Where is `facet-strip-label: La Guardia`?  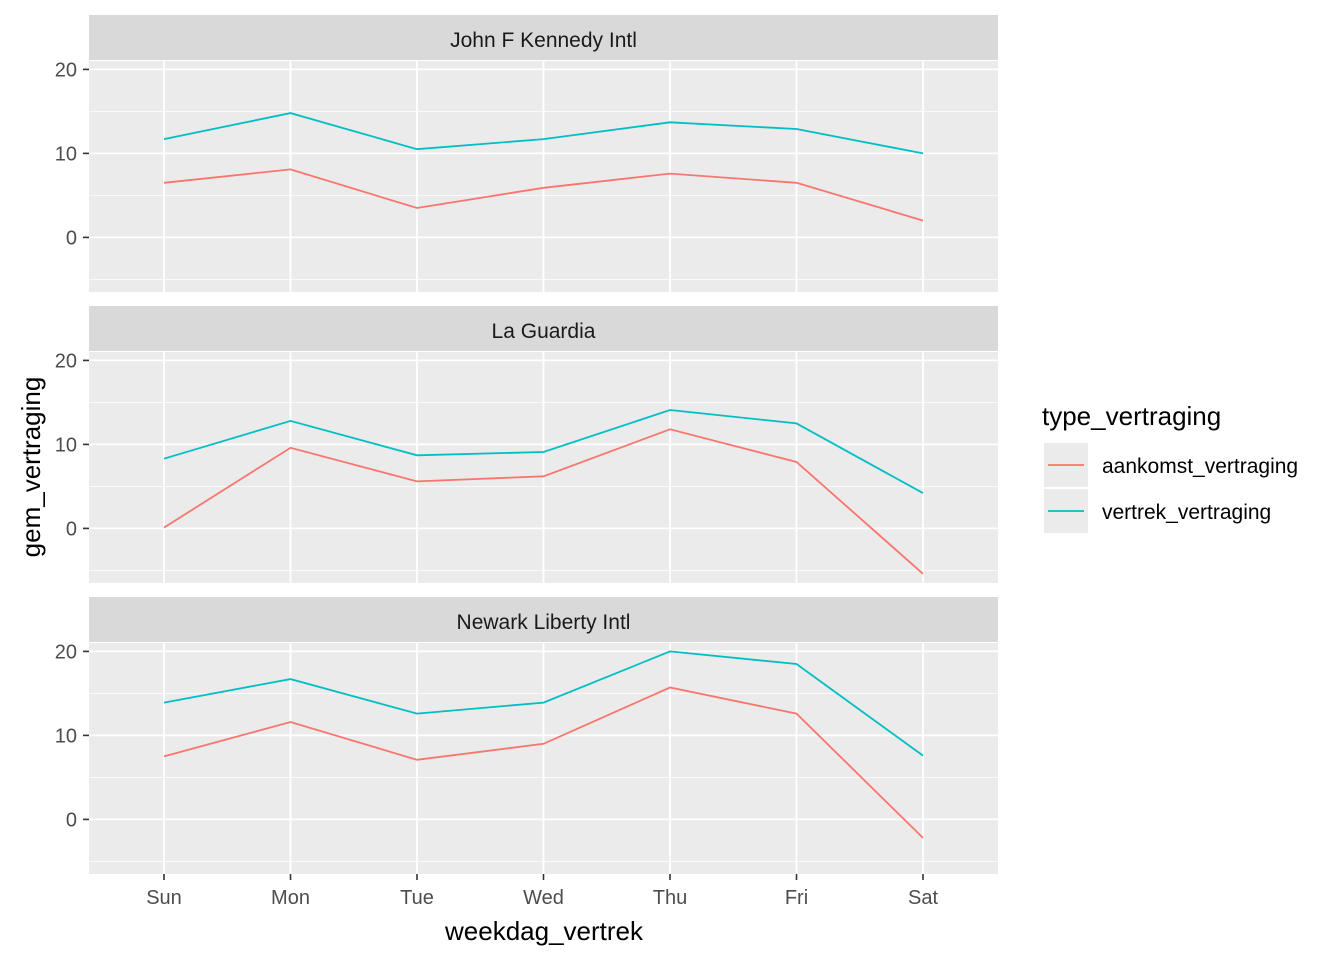
facet-strip-label: La Guardia is located at coordinates (544, 331).